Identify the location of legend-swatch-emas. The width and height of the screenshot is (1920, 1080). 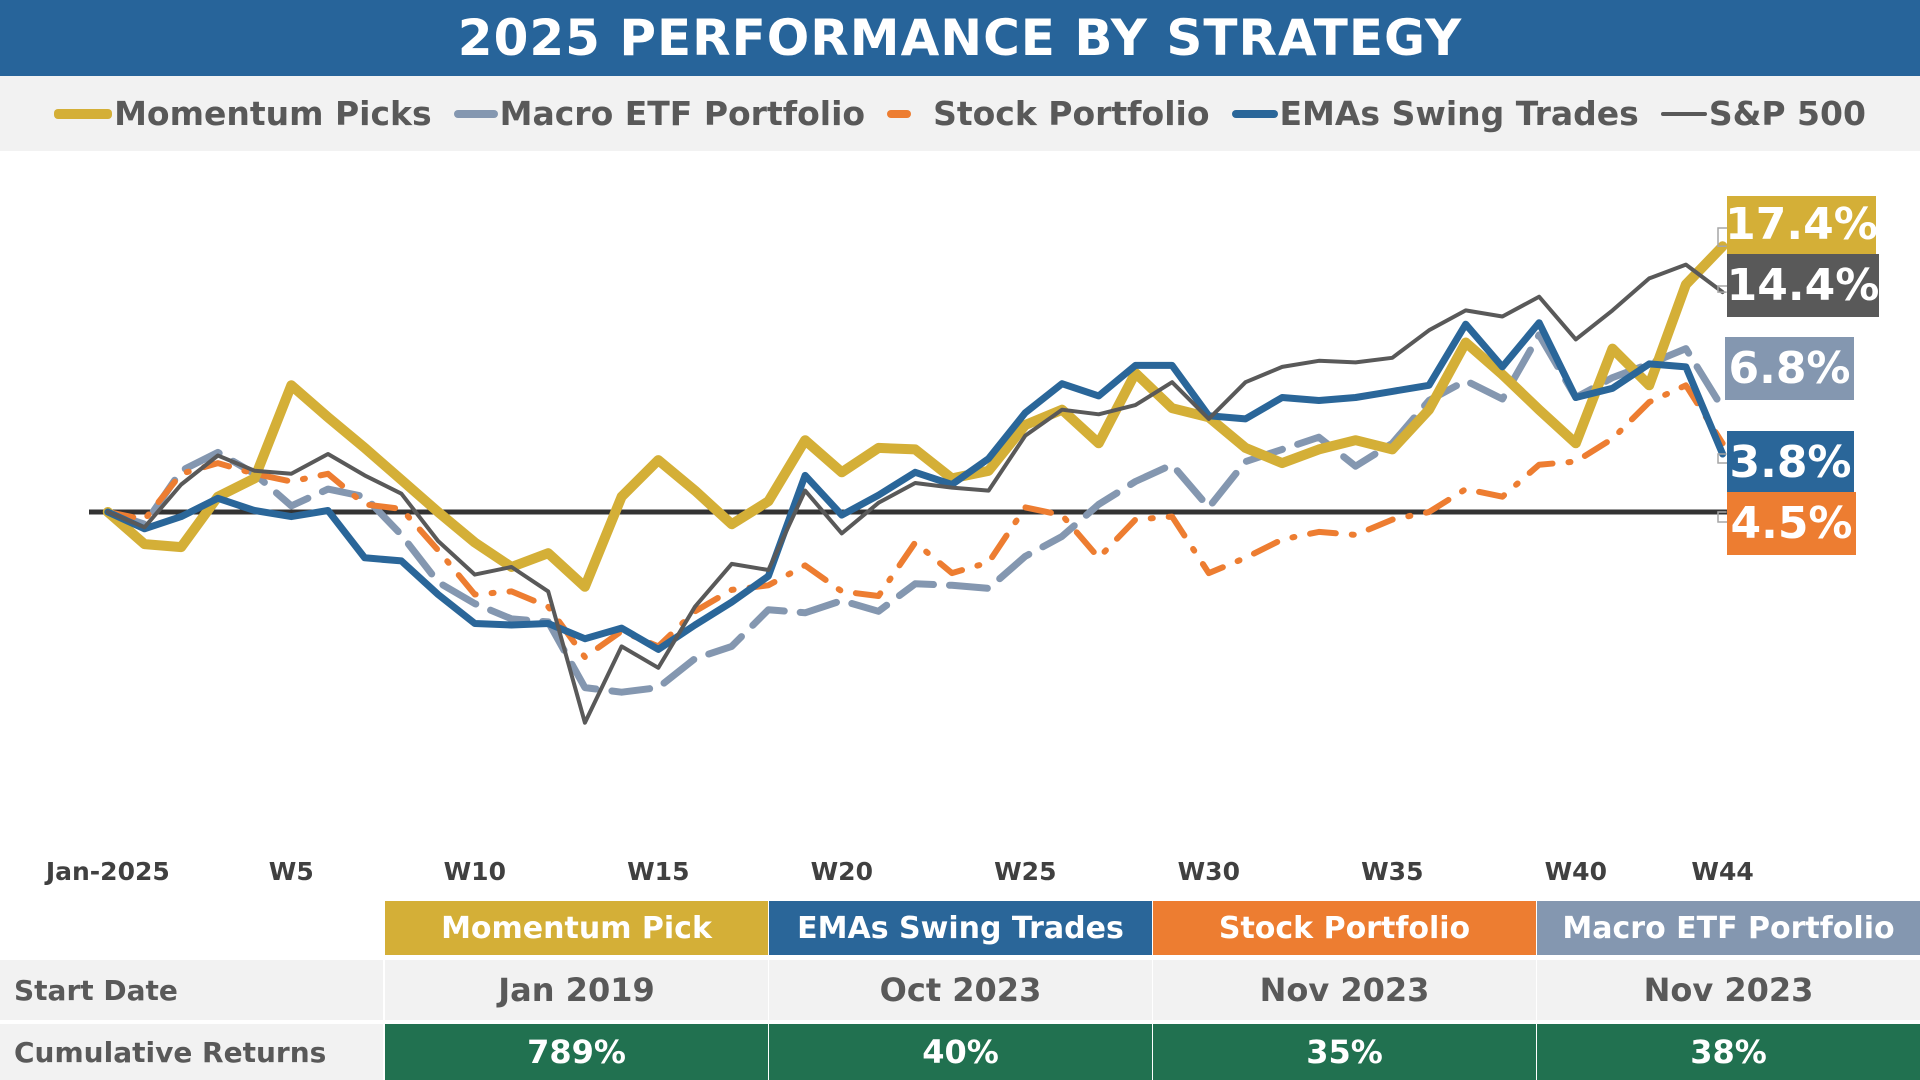
(1254, 113).